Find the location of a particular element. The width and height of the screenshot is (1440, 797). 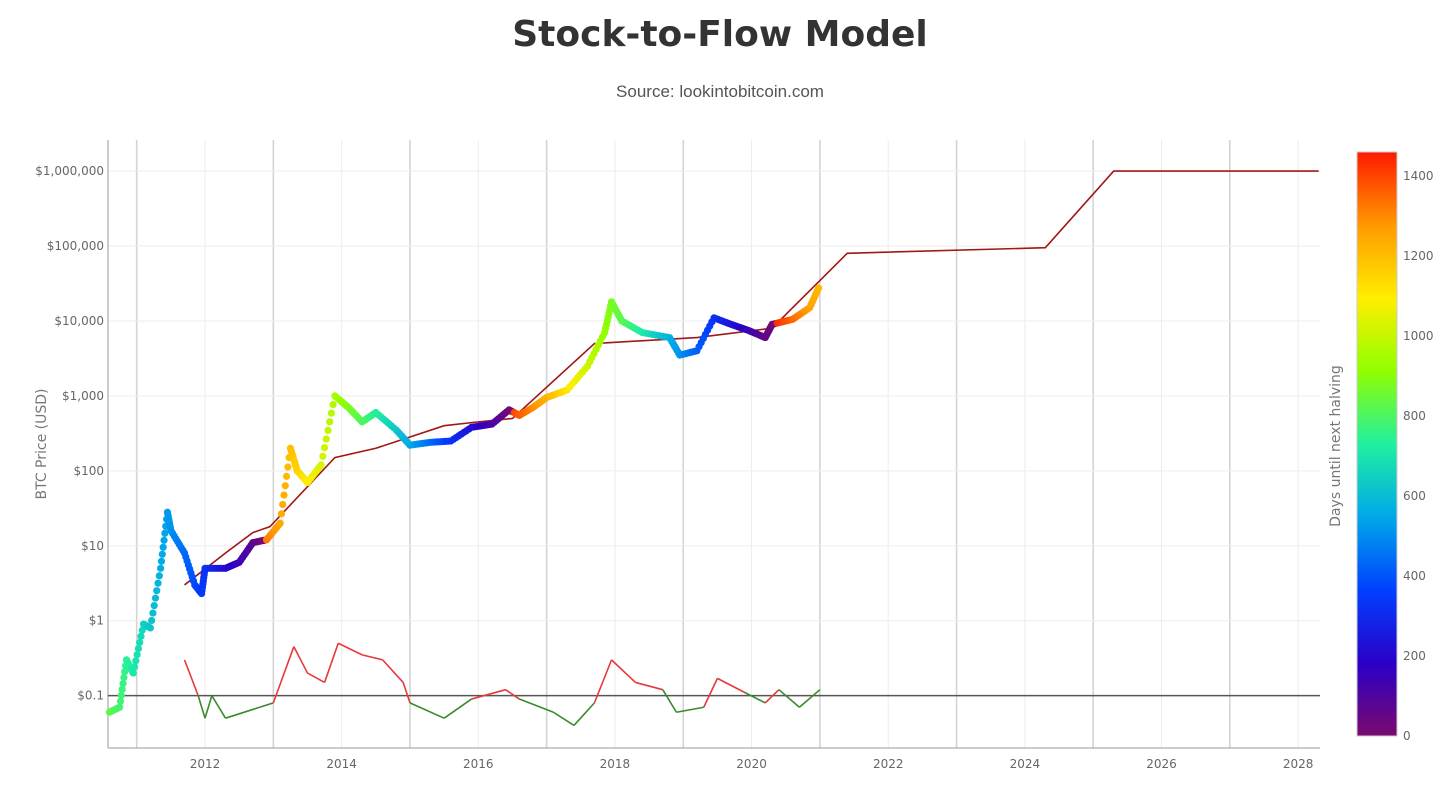

y-tick-label: $100,000 is located at coordinates (75, 246).